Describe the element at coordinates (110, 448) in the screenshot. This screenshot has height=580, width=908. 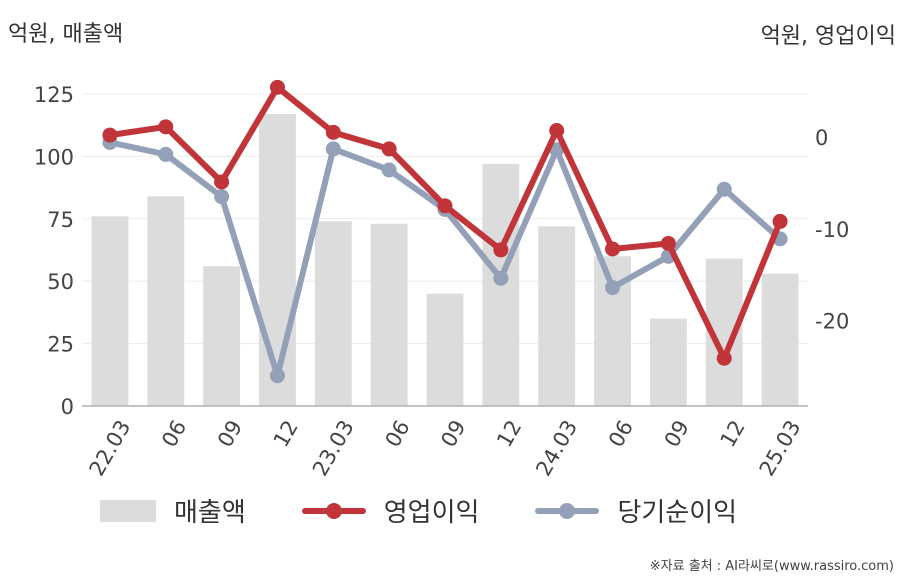
I see `x-tick-label: 22.03` at that location.